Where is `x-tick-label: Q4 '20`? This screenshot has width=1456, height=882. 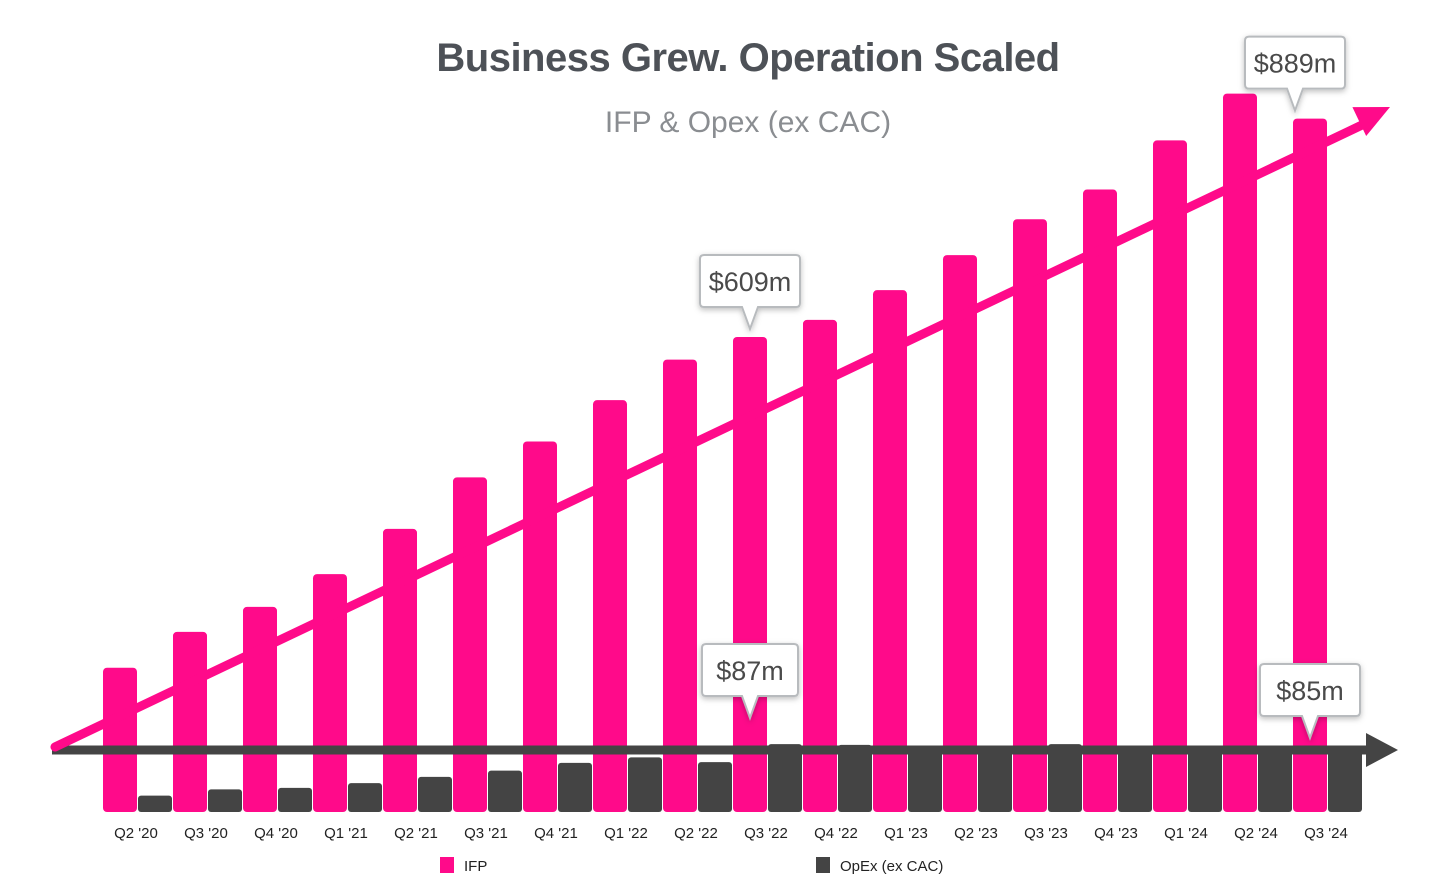
x-tick-label: Q4 '20 is located at coordinates (276, 833).